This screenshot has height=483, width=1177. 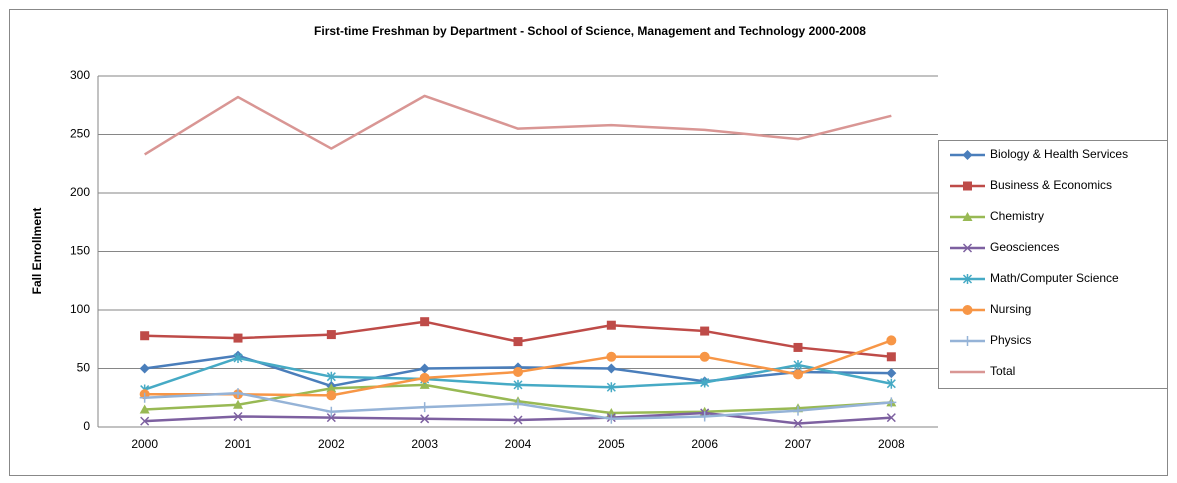 What do you see at coordinates (80, 75) in the screenshot?
I see `y-tick-label: 300` at bounding box center [80, 75].